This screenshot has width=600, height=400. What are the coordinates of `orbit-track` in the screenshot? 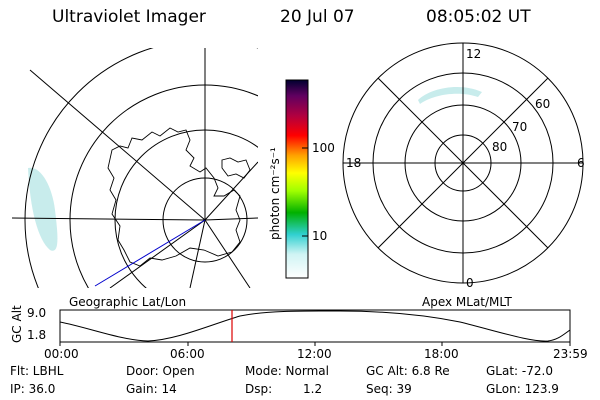 It's located at (150, 253).